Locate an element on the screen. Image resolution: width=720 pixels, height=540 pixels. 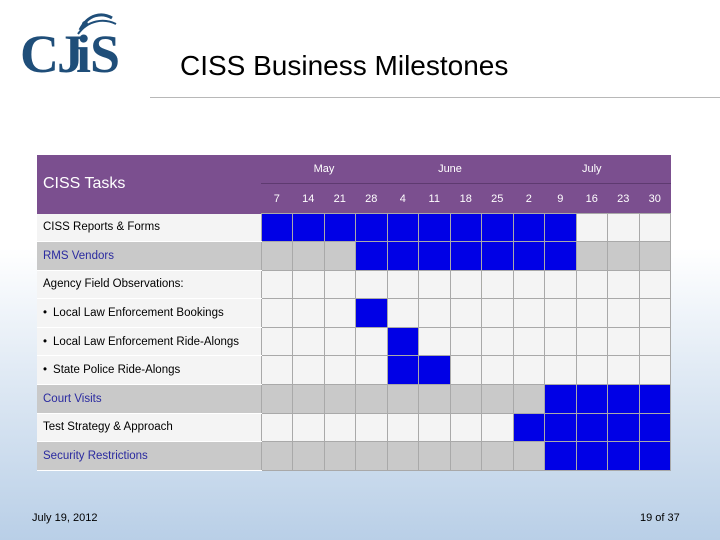
week-header: 23 is located at coordinates (623, 198).